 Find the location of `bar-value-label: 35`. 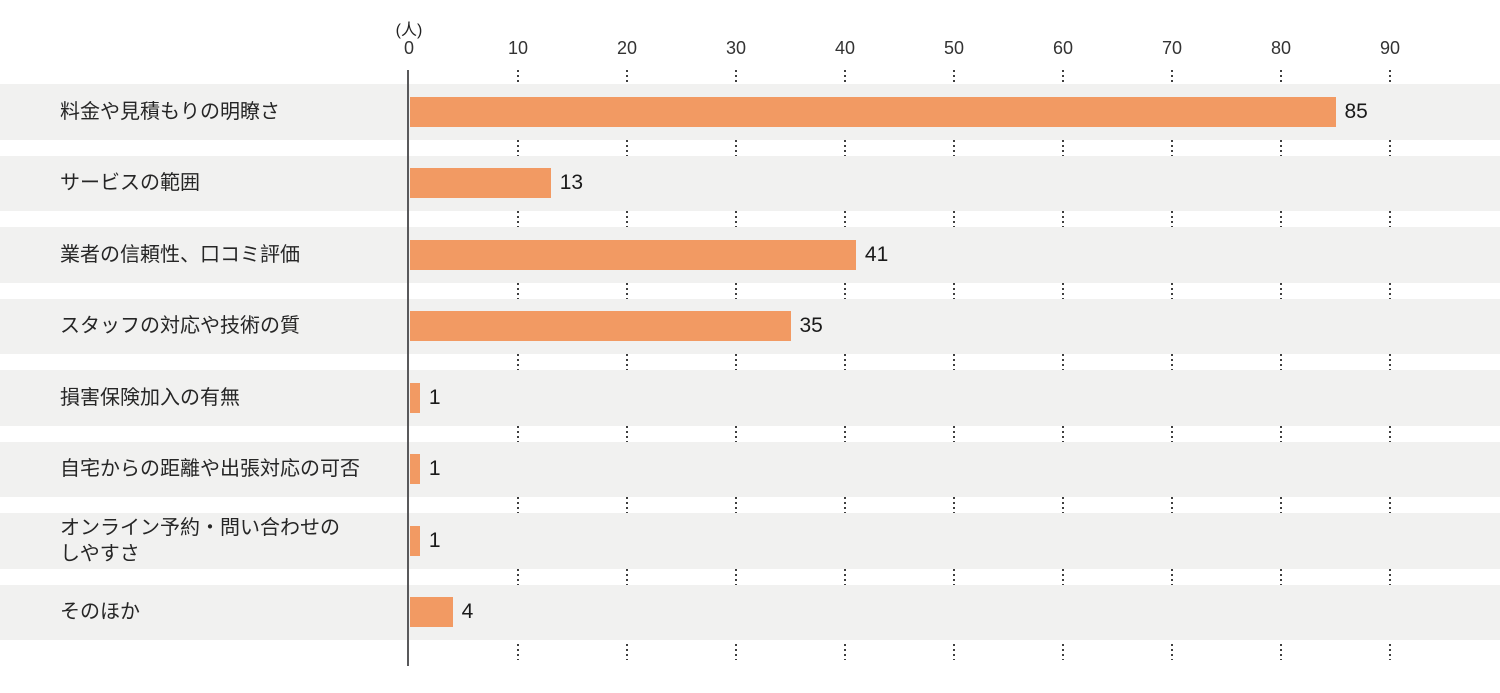

bar-value-label: 35 is located at coordinates (811, 326).